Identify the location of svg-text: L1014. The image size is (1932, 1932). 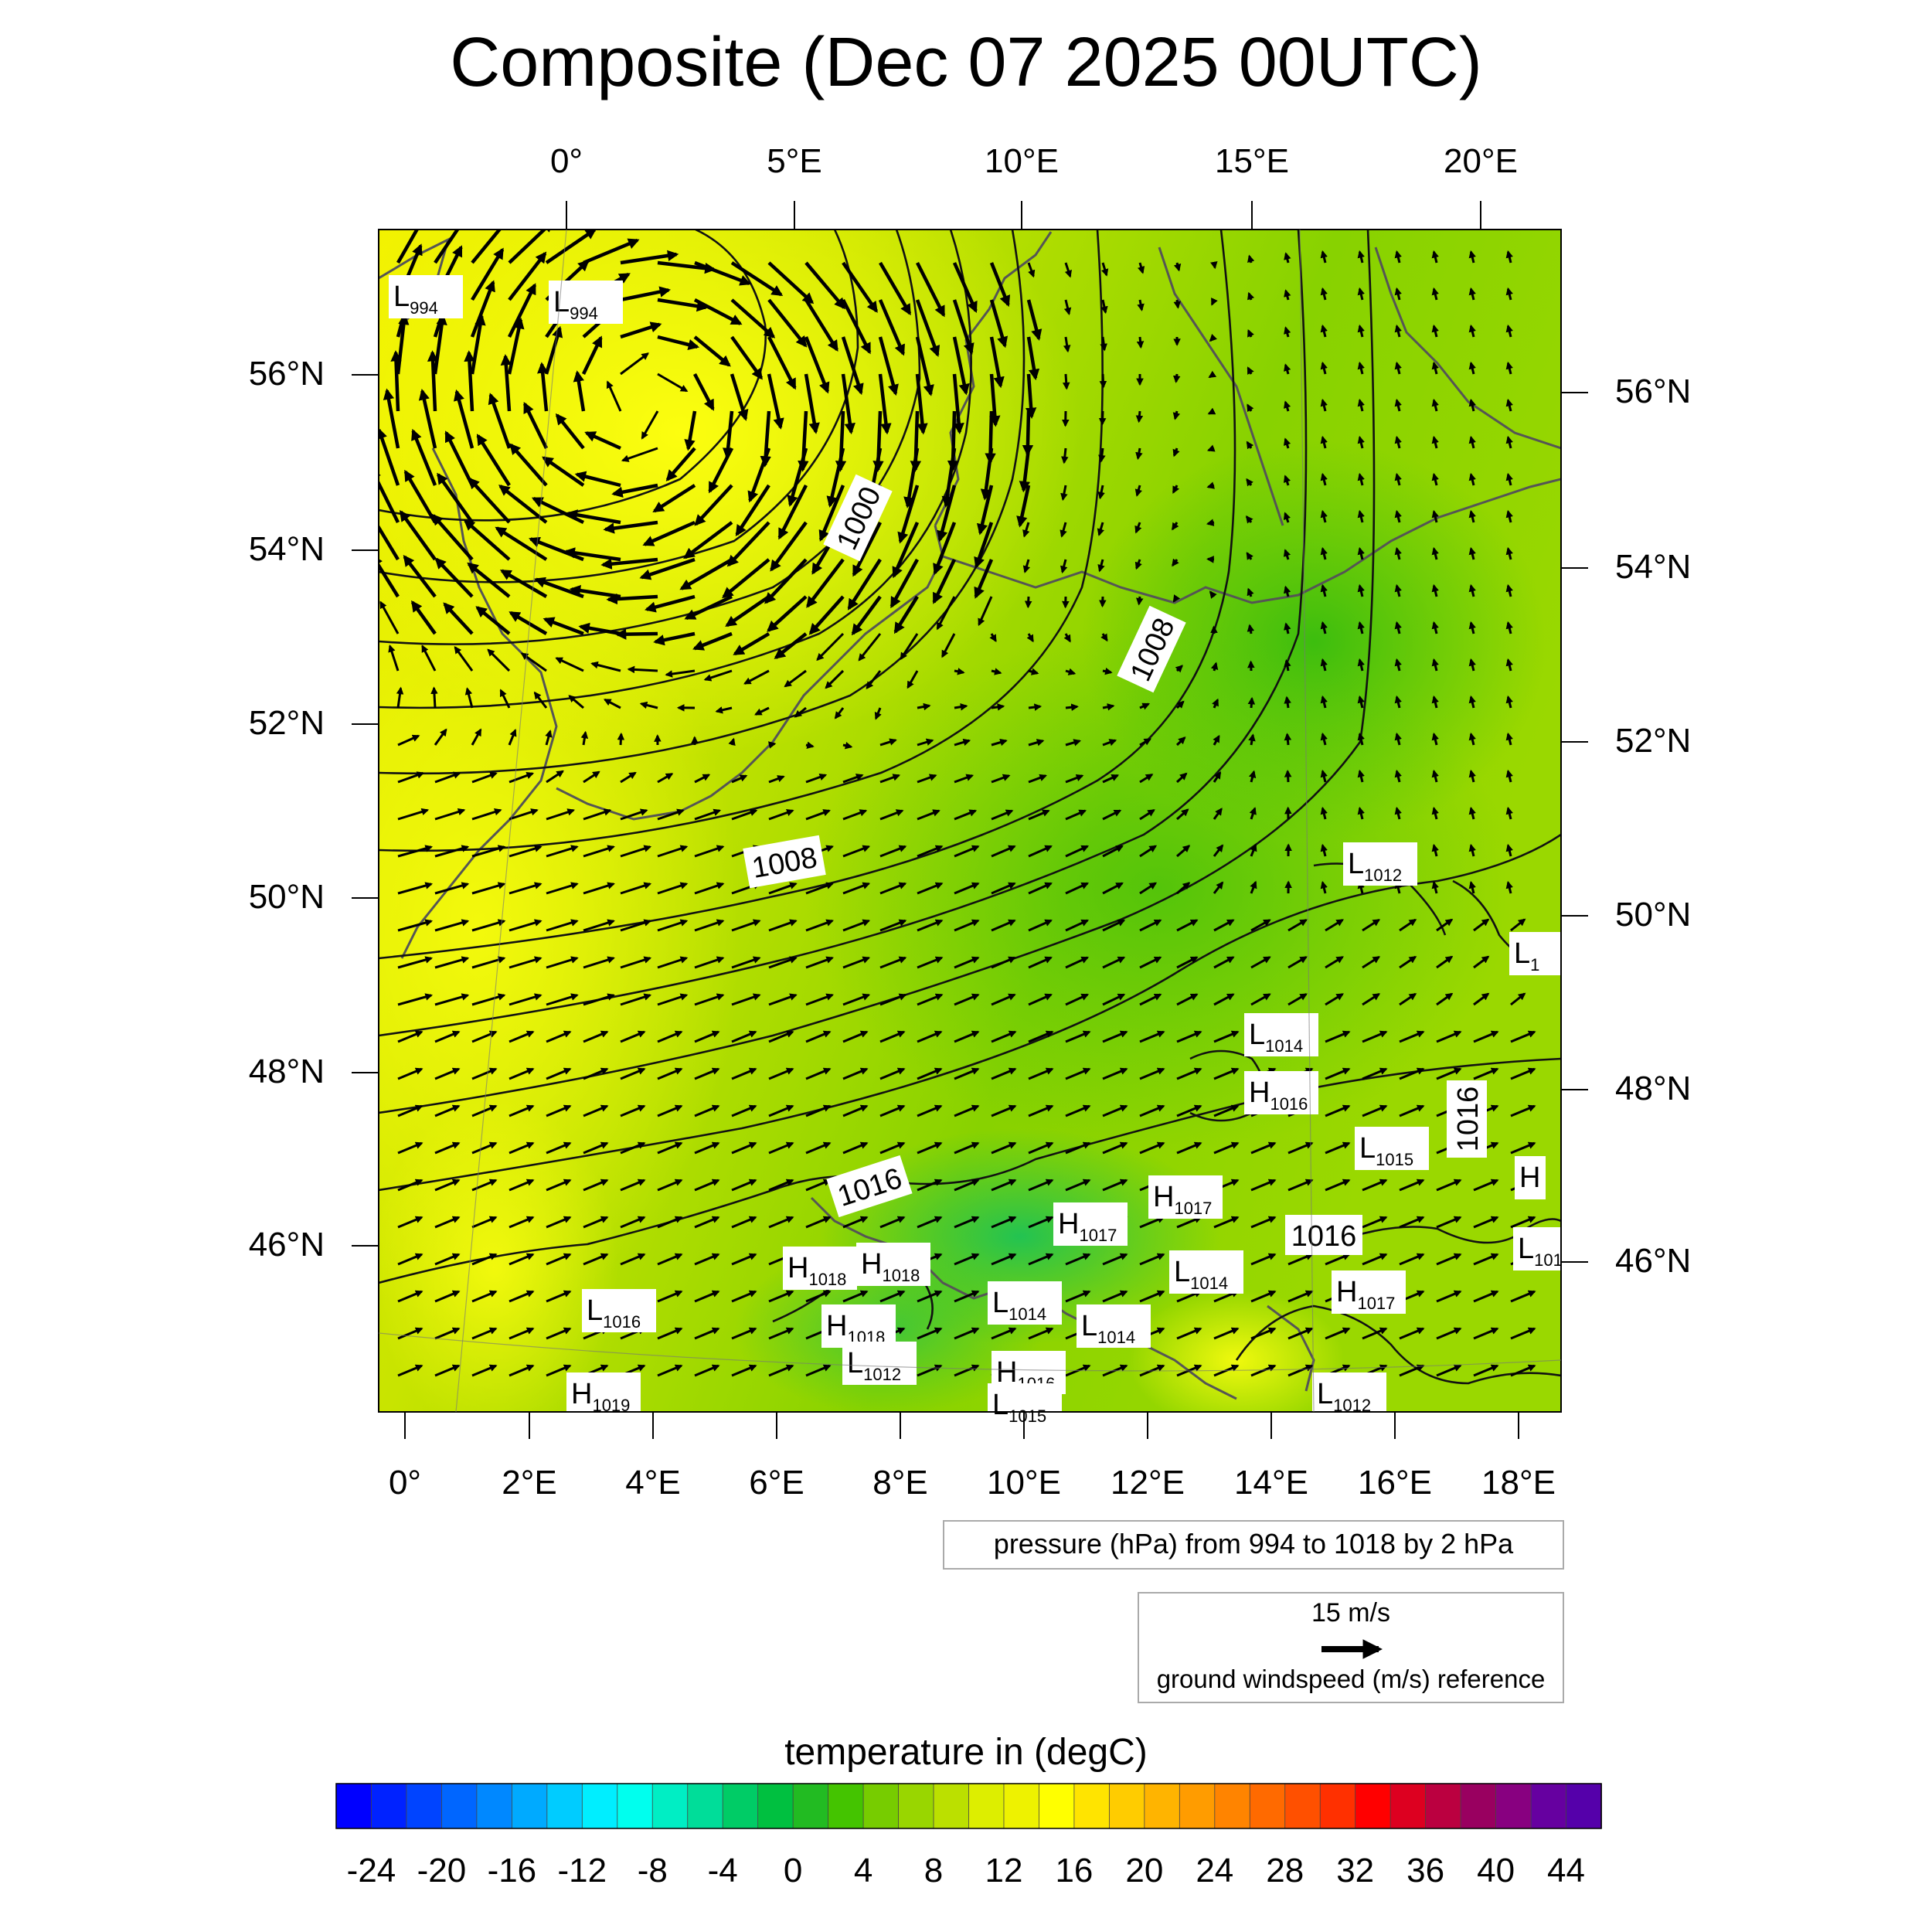
(1019, 1305).